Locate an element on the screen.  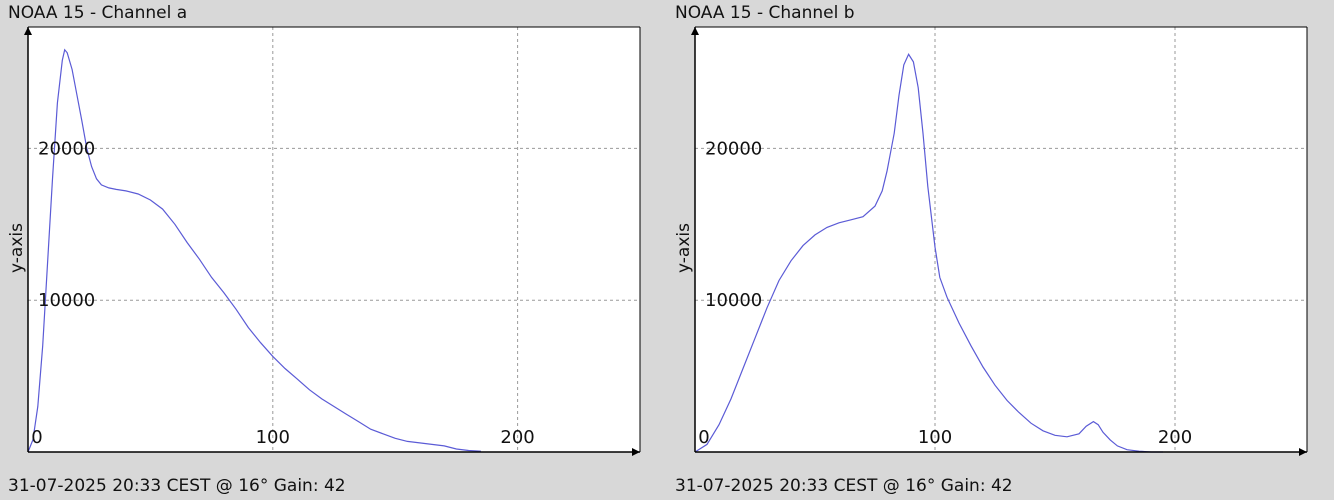
chart-a-title: NOAA 15 - Channel a is located at coordinates (98, 13).